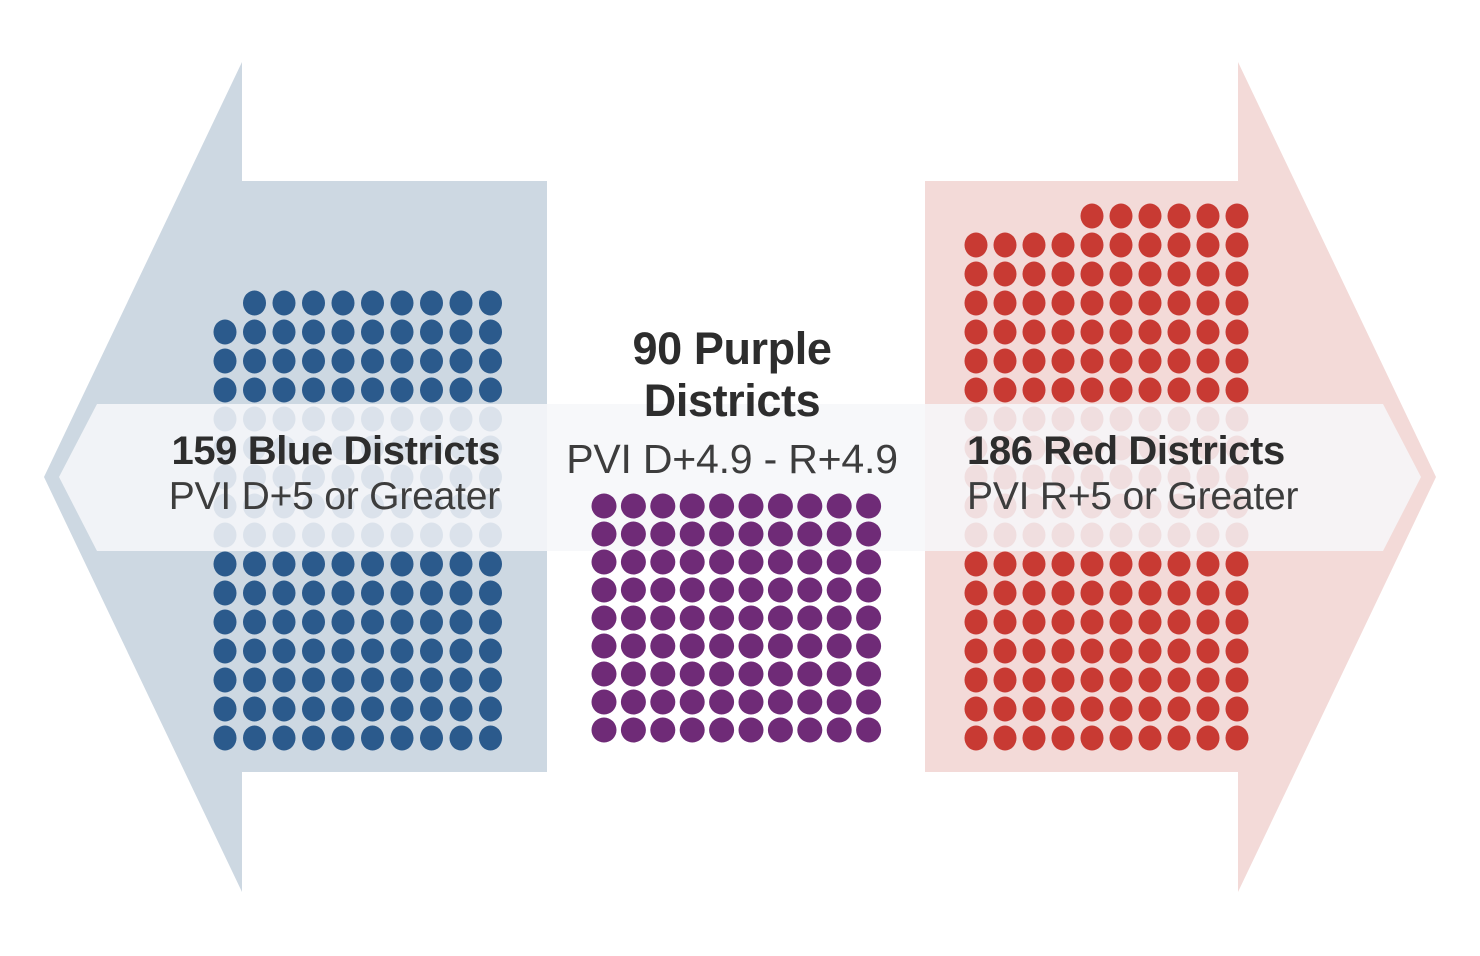 Image resolution: width=1480 pixels, height=956 pixels. What do you see at coordinates (740, 477) in the screenshot?
I see `pvi-label-band` at bounding box center [740, 477].